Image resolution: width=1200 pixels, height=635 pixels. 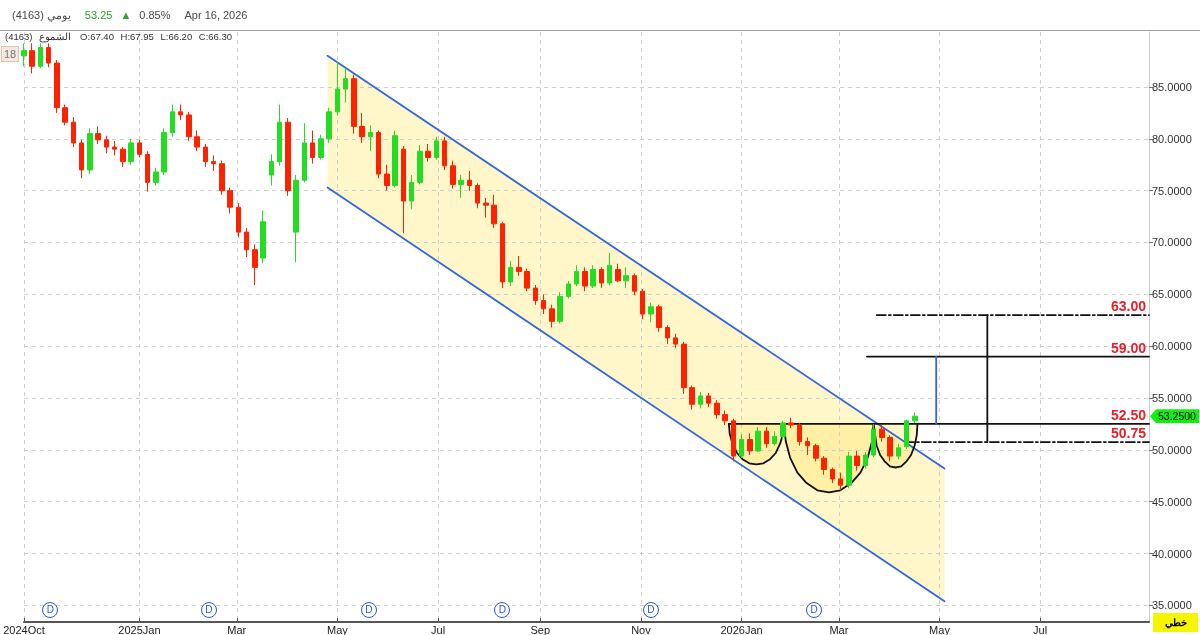 I want to click on annotation: 59.00, so click(x=1128, y=347).